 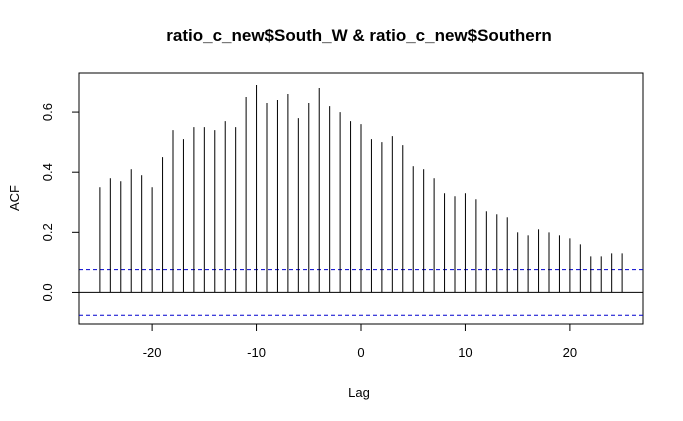 What do you see at coordinates (47, 232) in the screenshot?
I see `y-tick-label: 0.2` at bounding box center [47, 232].